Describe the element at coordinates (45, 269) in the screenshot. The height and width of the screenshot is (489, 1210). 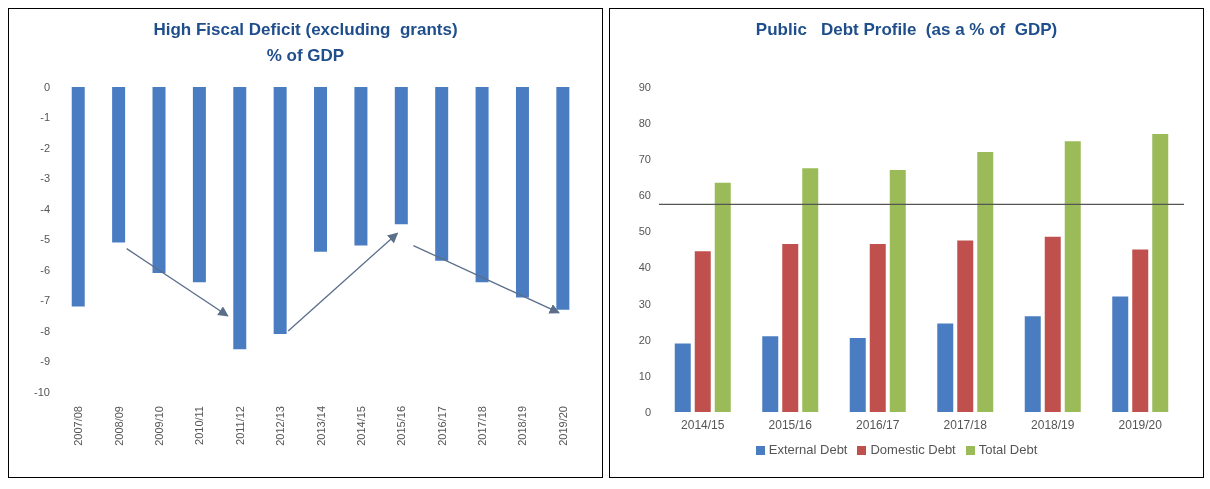
I see `y-tick-label: -6` at that location.